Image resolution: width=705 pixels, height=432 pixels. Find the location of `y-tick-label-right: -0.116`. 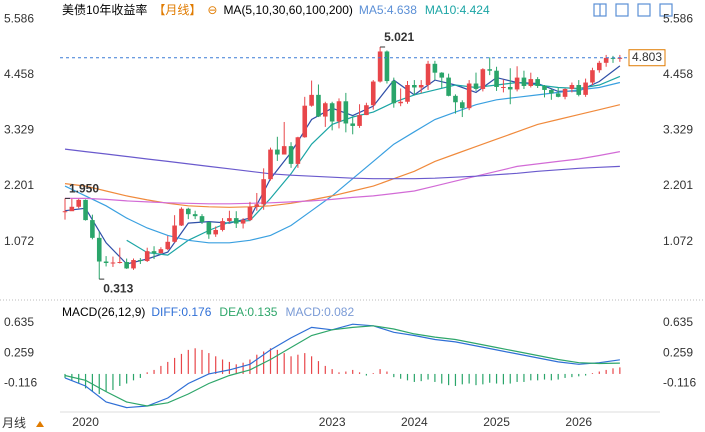

y-tick-label-right: -0.116 is located at coordinates (679, 382).